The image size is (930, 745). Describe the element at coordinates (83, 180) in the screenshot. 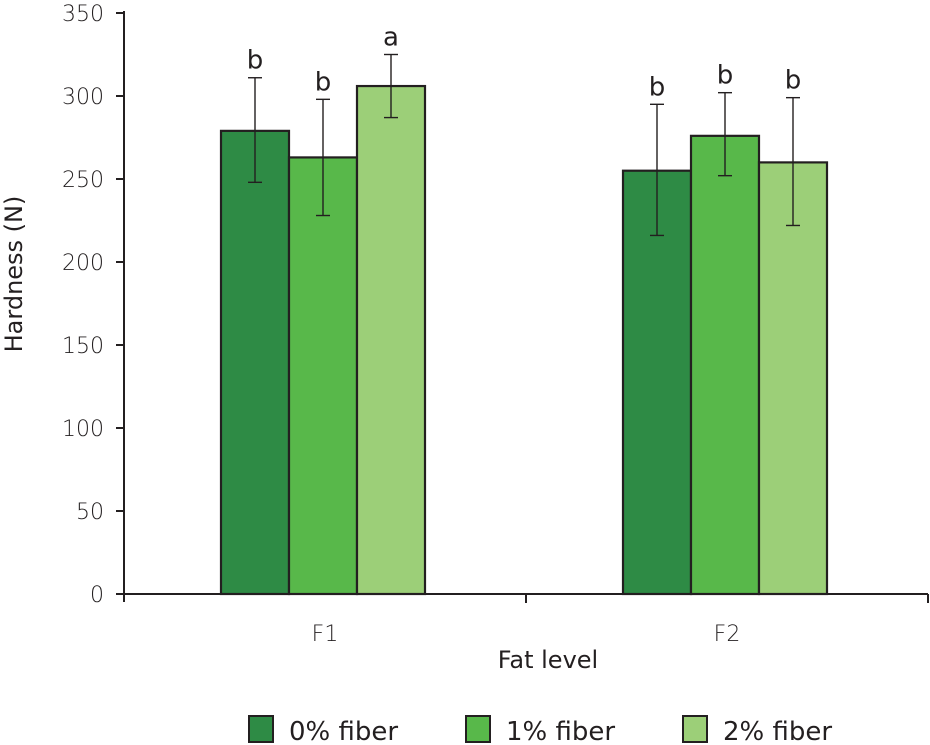

I see `y-tick-label: 250` at that location.